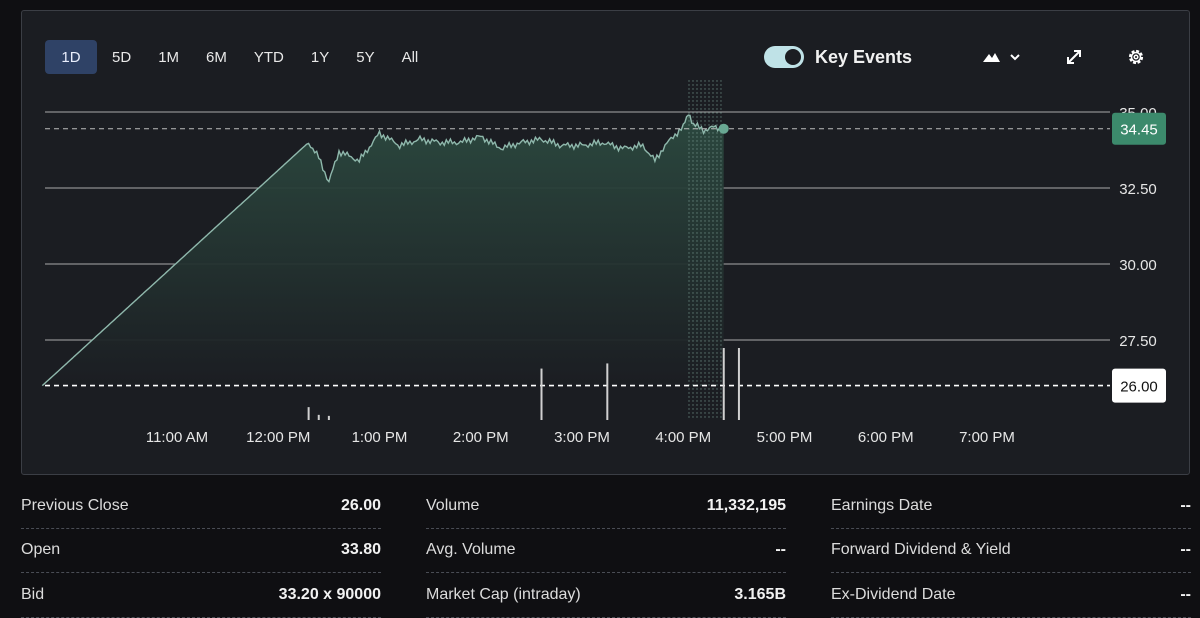 The width and height of the screenshot is (1200, 618). What do you see at coordinates (1011, 595) in the screenshot?
I see `stat-row: Ex-Dividend Date --` at bounding box center [1011, 595].